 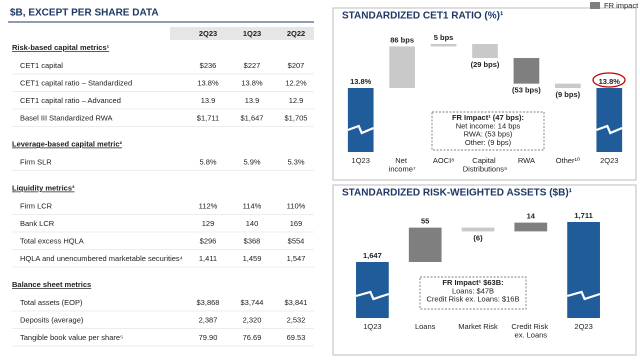 What do you see at coordinates (51, 284) in the screenshot?
I see `section-heading: Balance sheet metrics` at bounding box center [51, 284].